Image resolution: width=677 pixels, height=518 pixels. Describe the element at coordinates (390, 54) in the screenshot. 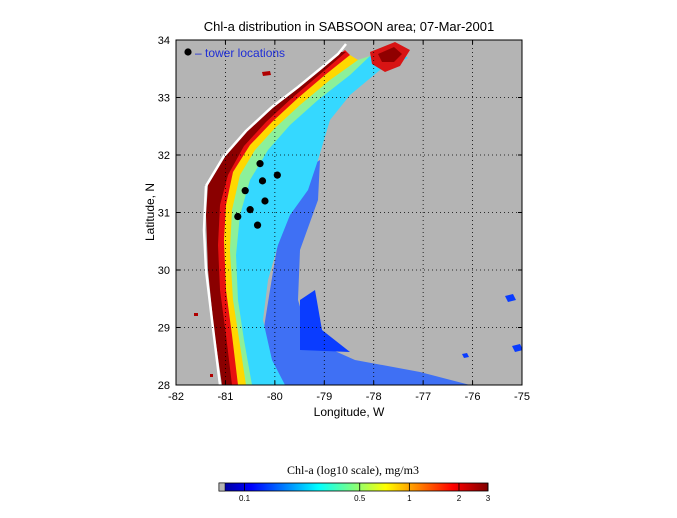

I see `northeast-darkred-core` at that location.